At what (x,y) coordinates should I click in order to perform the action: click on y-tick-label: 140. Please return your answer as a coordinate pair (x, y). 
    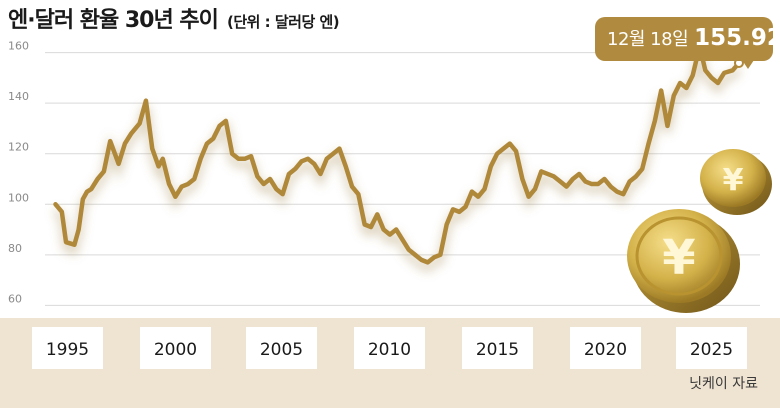
    Looking at the image, I should click on (18, 96).